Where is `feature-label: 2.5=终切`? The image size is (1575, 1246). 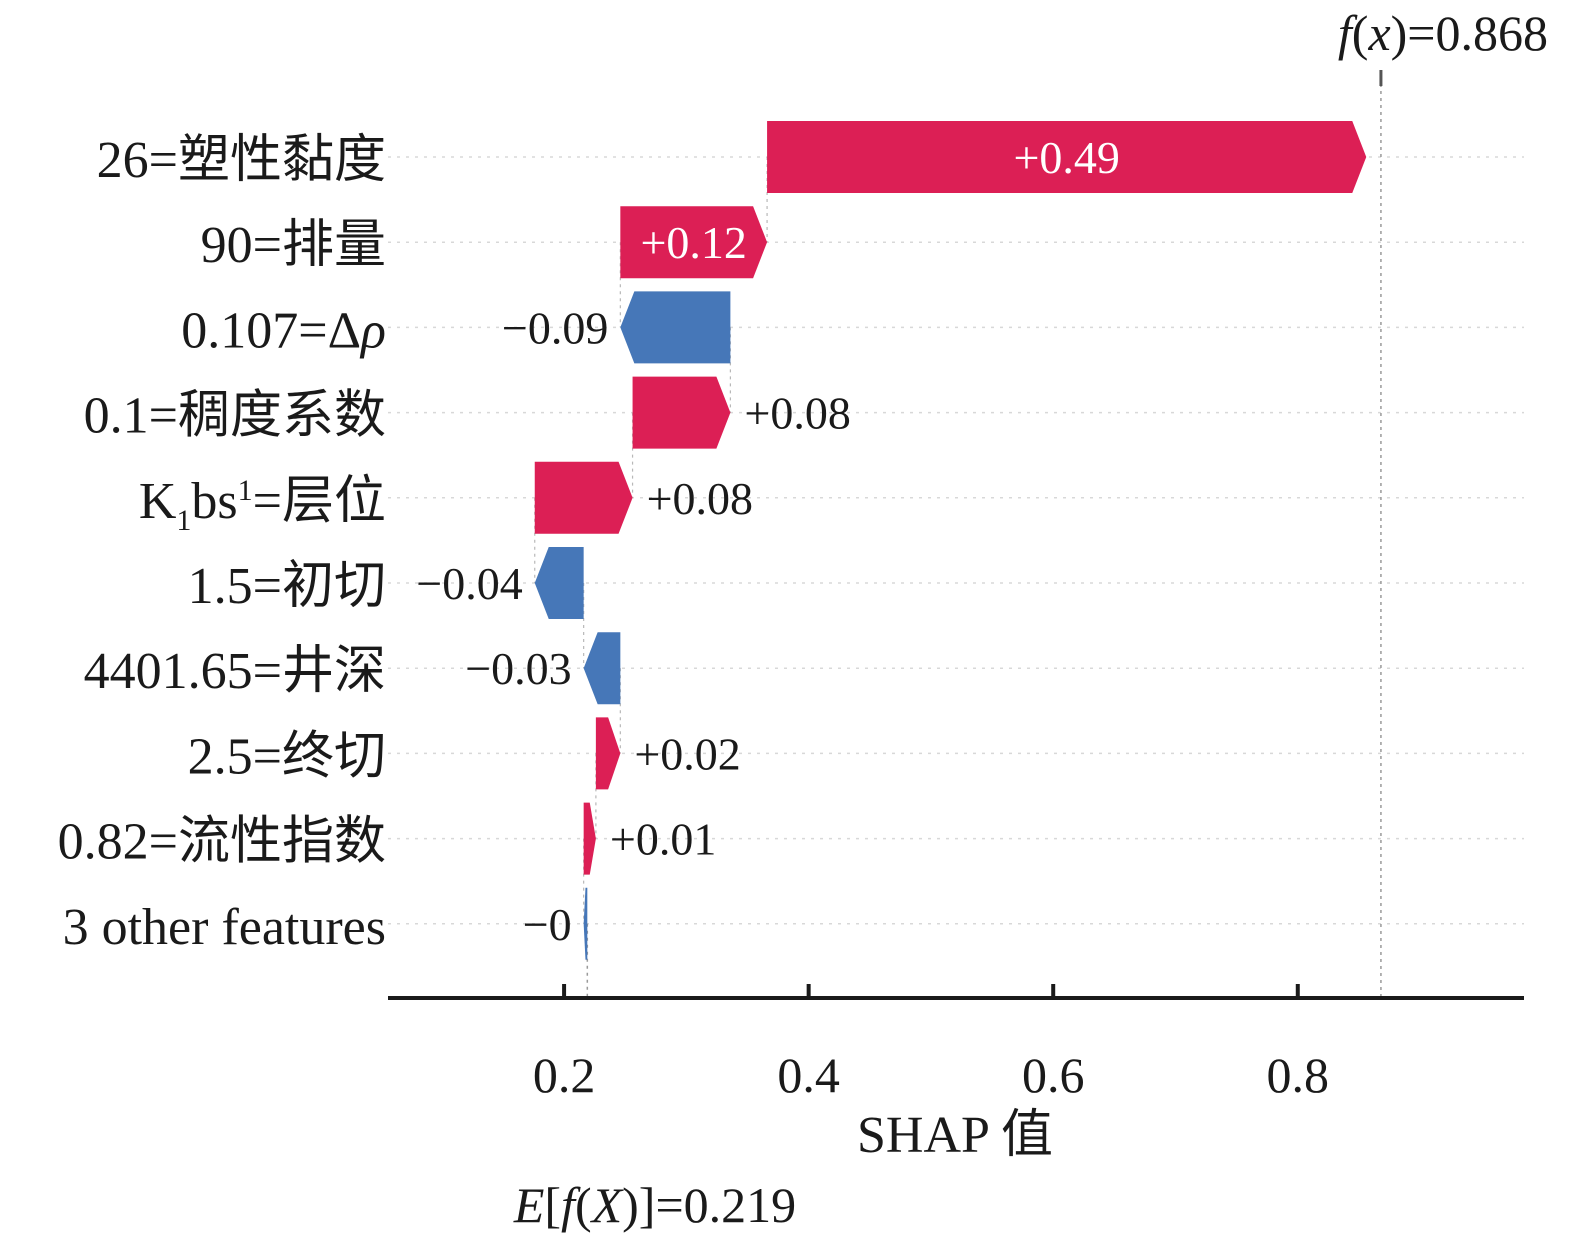 feature-label: 2.5=终切 is located at coordinates (287, 756).